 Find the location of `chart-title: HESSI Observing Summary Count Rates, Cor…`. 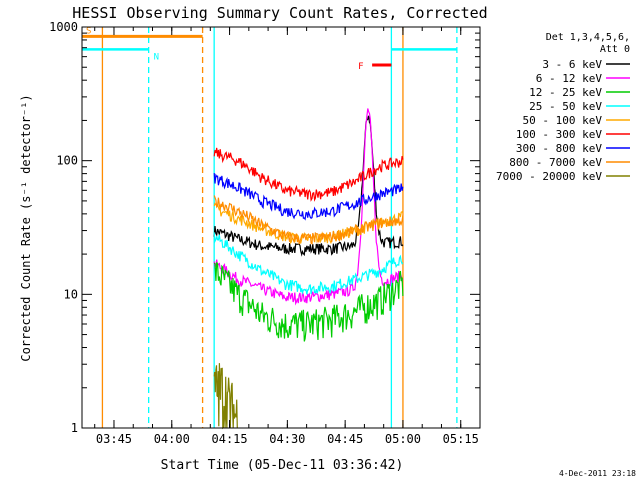

chart-title: HESSI Observing Summary Count Rates, Cor… is located at coordinates (279, 13).